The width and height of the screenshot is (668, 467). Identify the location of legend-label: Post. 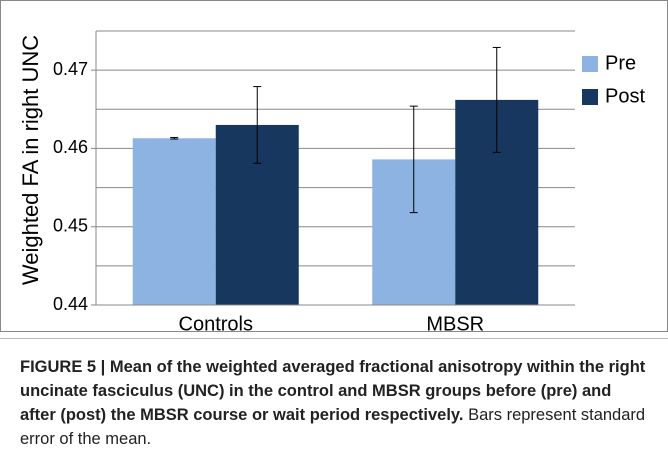
(625, 96).